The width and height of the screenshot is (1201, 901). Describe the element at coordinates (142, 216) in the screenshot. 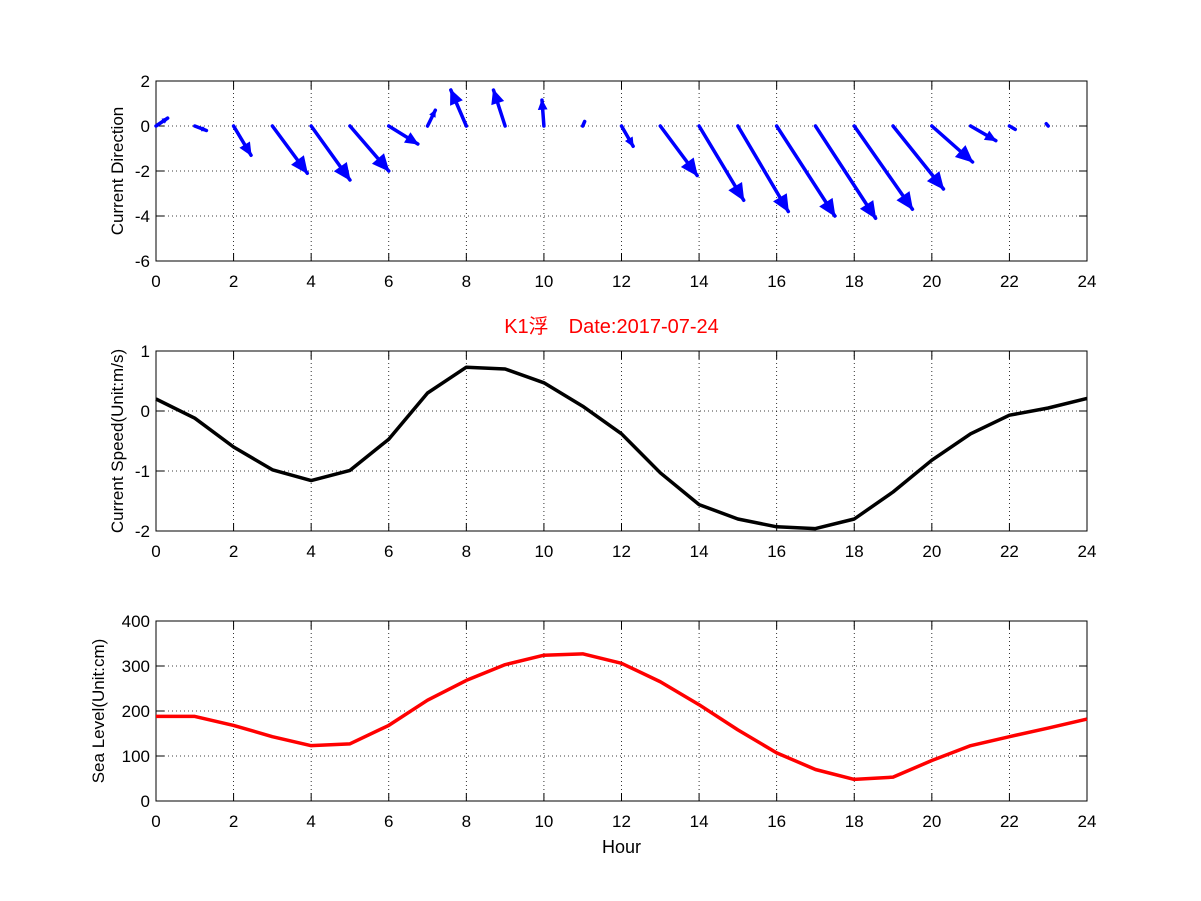

I see `y-tick-label: -4` at that location.